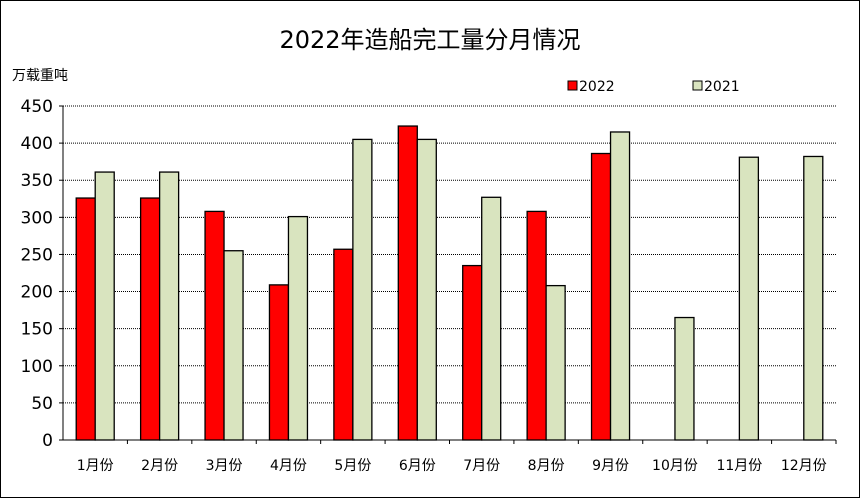  What do you see at coordinates (37, 330) in the screenshot?
I see `y-tick-label: 150` at bounding box center [37, 330].